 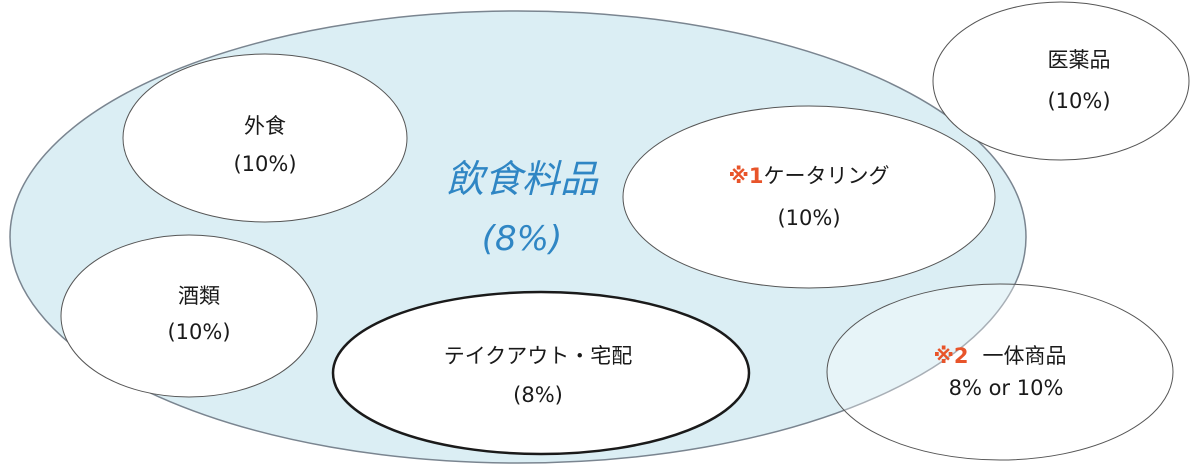 What do you see at coordinates (1061, 81) in the screenshot?
I see `iyakuhin-ellipse` at bounding box center [1061, 81].